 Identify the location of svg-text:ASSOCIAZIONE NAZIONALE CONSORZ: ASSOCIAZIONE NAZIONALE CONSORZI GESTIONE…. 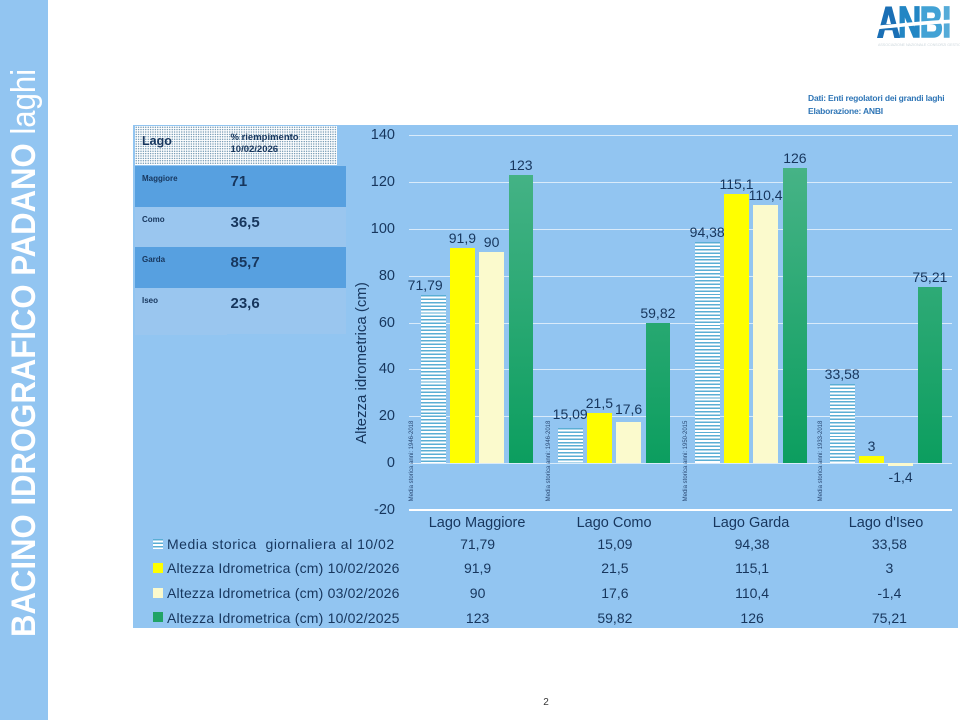
(919, 45).